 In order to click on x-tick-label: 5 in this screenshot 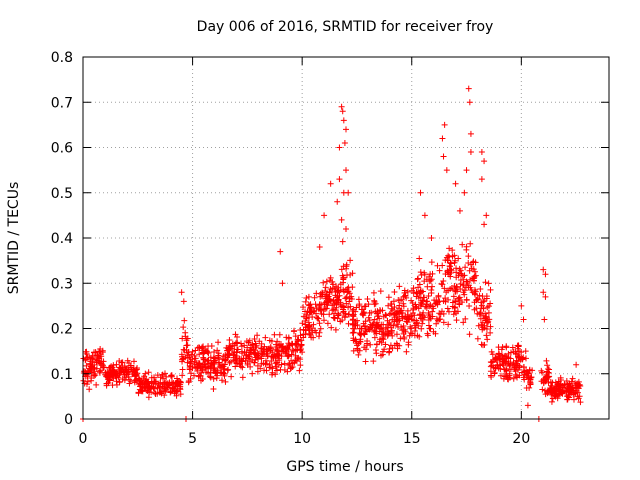, I will do `click(192, 439)`.